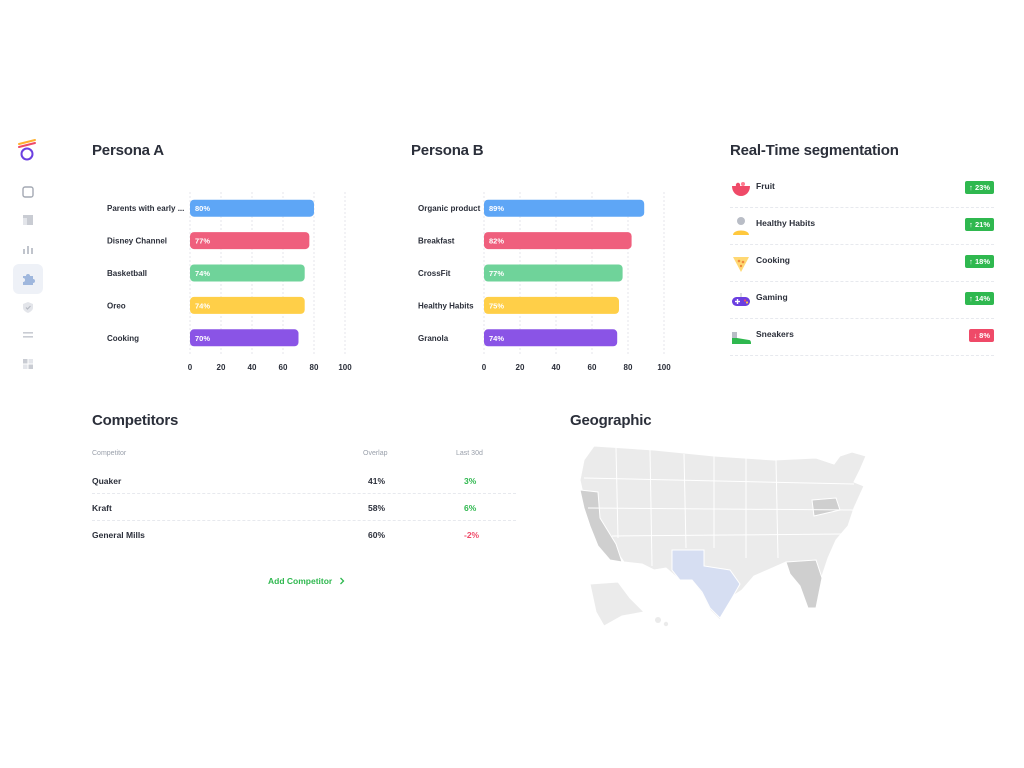 This screenshot has height=768, width=1024. What do you see at coordinates (741, 264) in the screenshot?
I see `cooking-icon` at bounding box center [741, 264].